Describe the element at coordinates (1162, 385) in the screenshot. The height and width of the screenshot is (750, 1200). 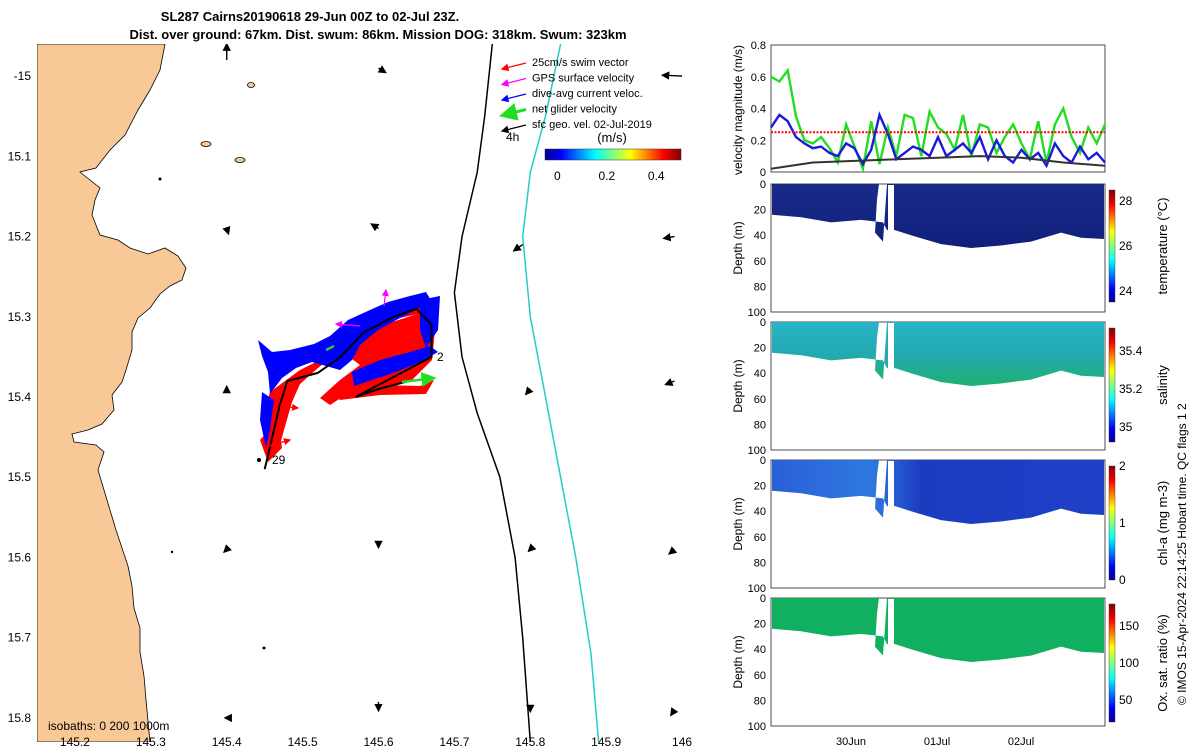
I see `section-colorbar-label: salinity` at that location.